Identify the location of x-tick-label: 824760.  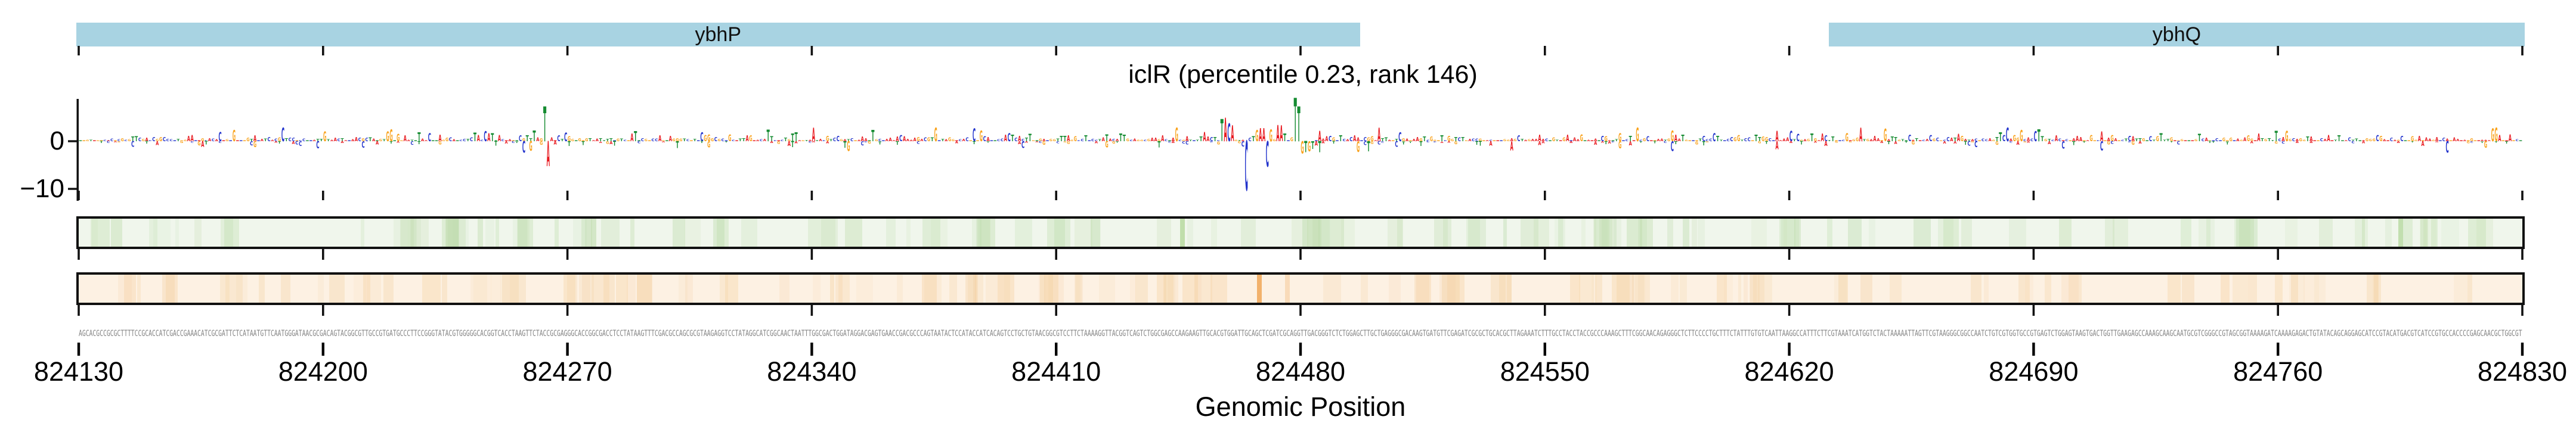
(2278, 371).